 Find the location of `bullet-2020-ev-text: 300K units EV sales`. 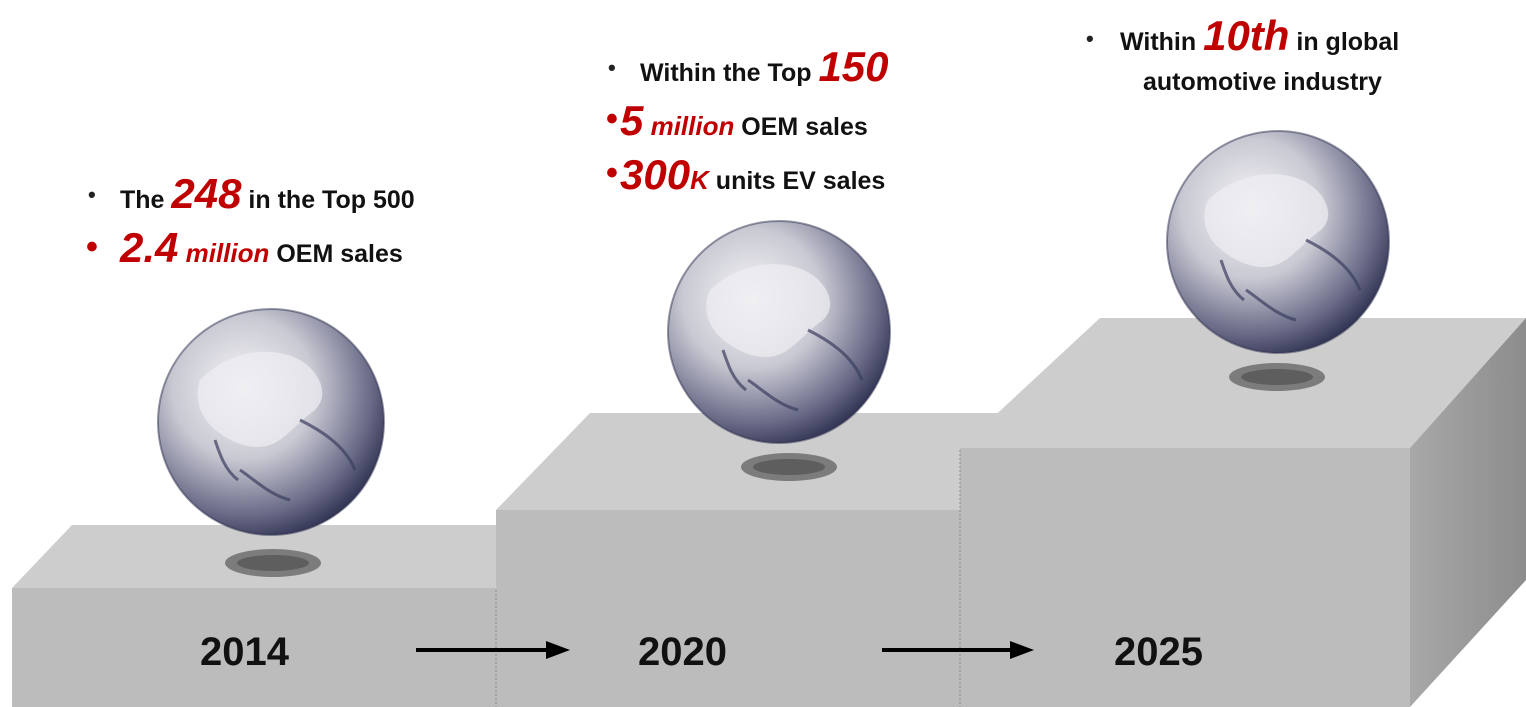

bullet-2020-ev-text: 300K units EV sales is located at coordinates (752, 175).